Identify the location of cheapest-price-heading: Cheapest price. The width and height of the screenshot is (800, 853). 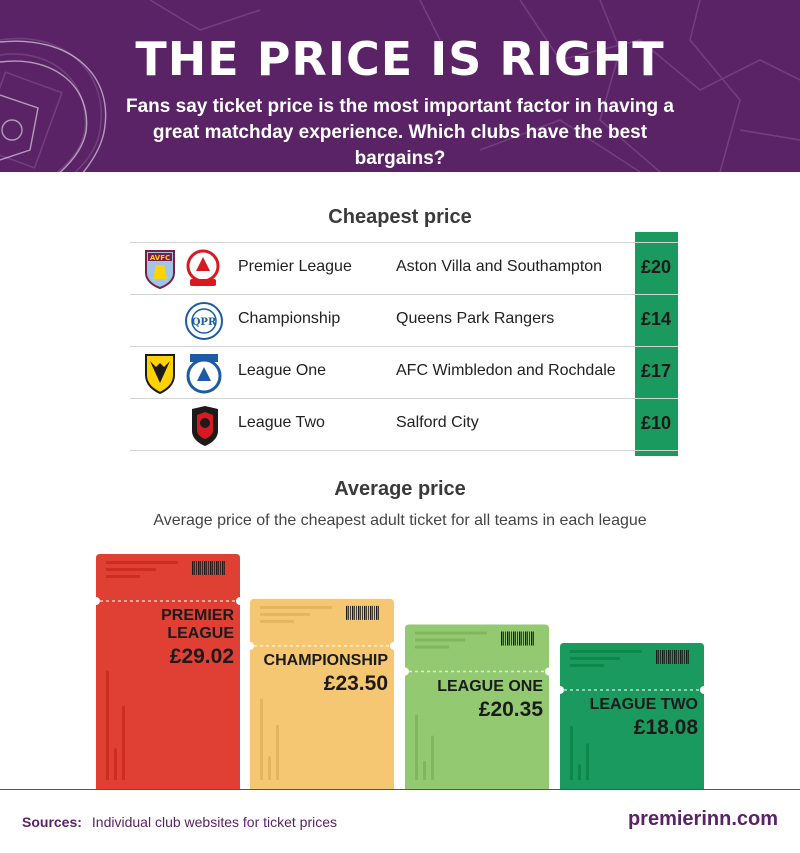
(400, 217).